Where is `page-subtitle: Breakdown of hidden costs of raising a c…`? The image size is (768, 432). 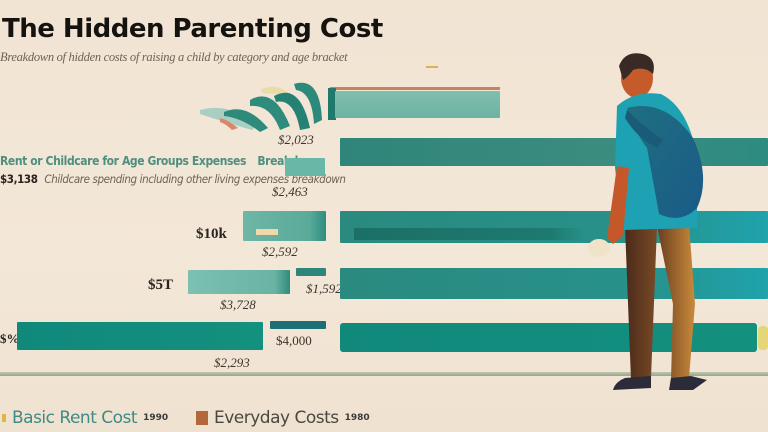 page-subtitle: Breakdown of hidden costs of raising a c… is located at coordinates (174, 57).